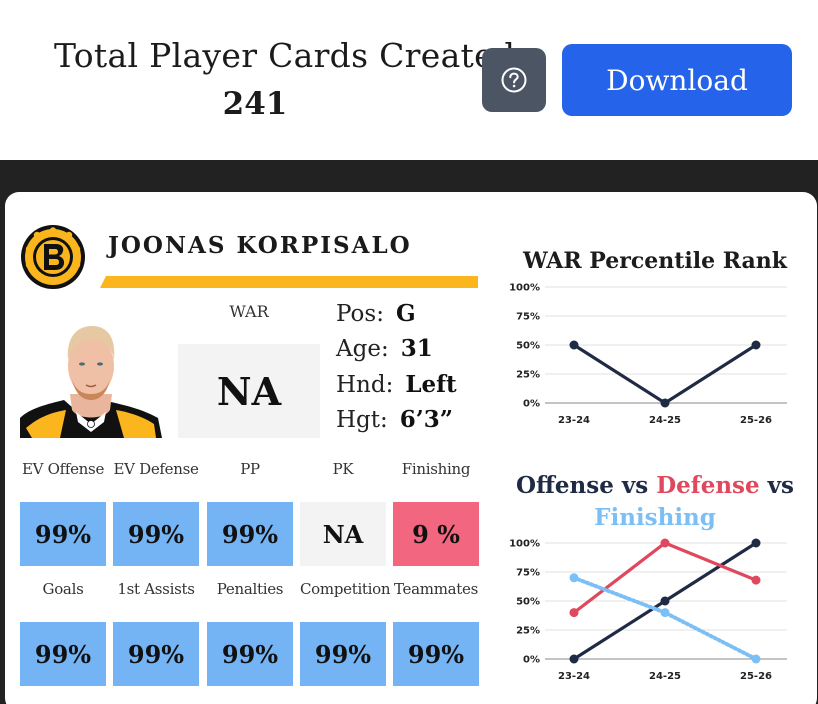  Describe the element at coordinates (436, 589) in the screenshot. I see `stat-label-teammates: Teammates` at that location.